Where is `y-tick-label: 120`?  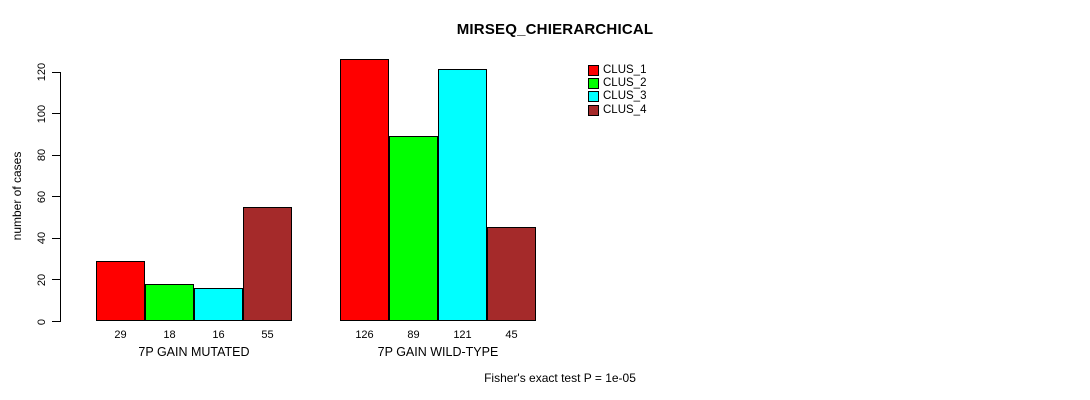
y-tick-label: 120 is located at coordinates (42, 72).